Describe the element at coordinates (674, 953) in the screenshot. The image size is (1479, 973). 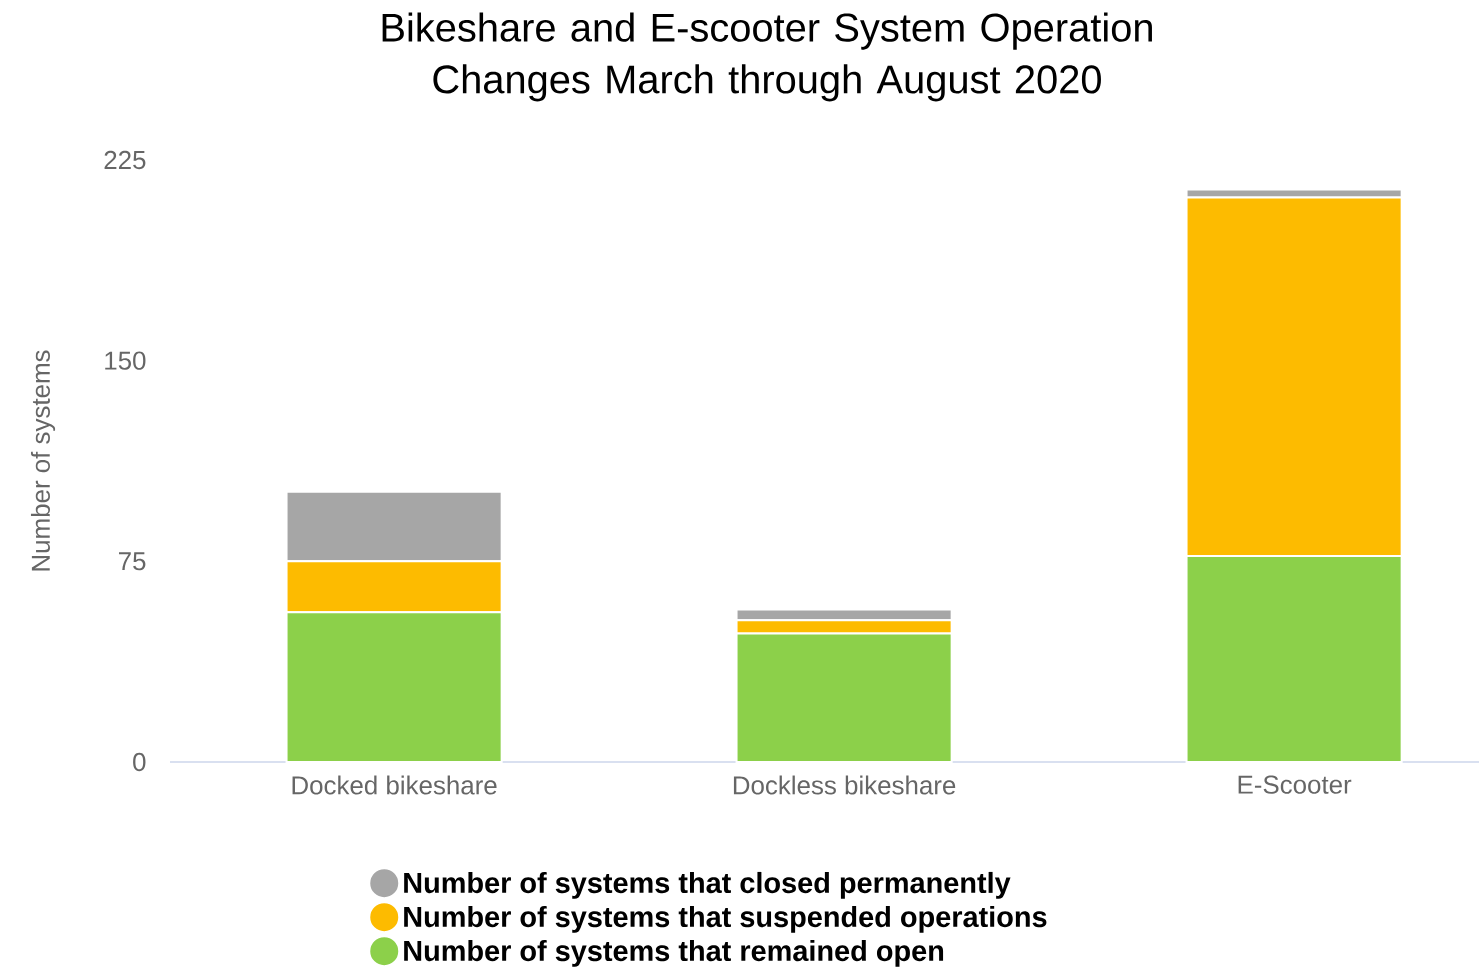
I see `legend-label: Number of systems that remained open` at that location.